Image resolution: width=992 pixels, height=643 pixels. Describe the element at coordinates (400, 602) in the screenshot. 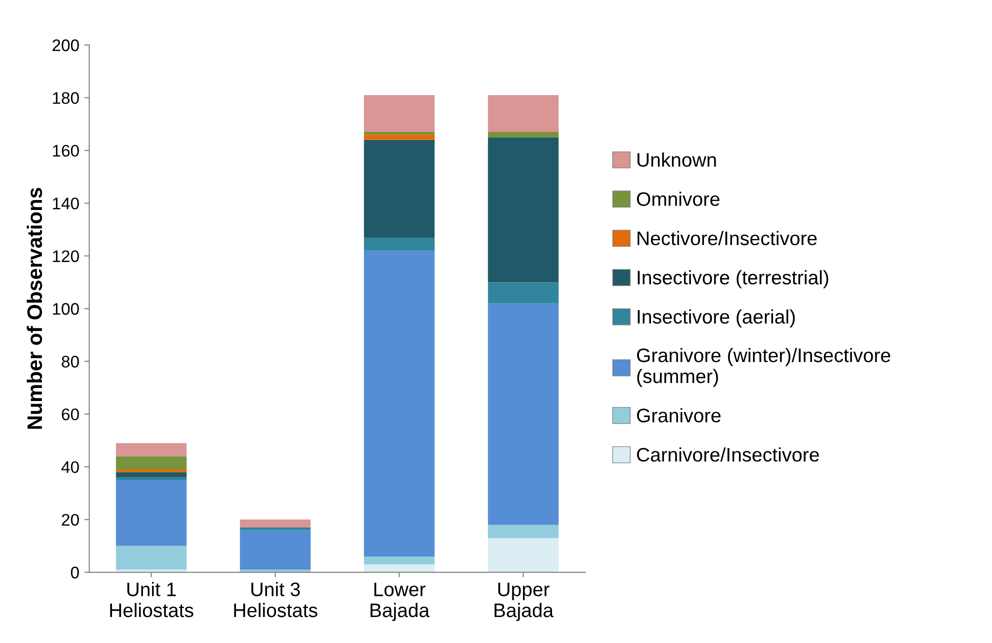

I see `x-tick-label: Lower Bajada` at that location.